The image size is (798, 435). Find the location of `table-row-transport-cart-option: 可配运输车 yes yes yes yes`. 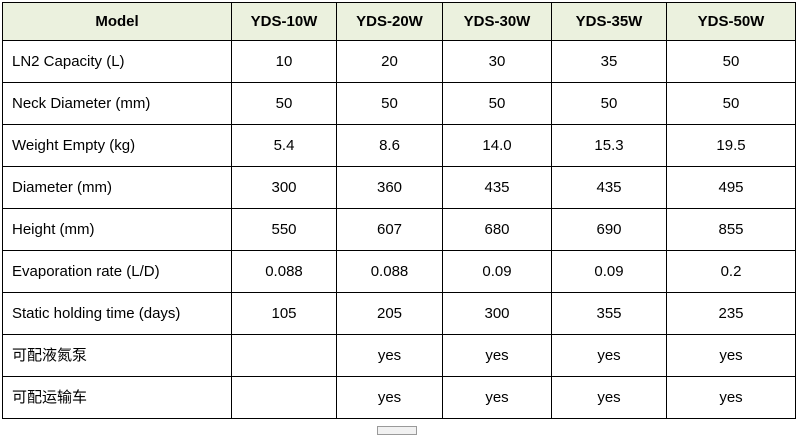

table-row-transport-cart-option: 可配运输车 yes yes yes yes is located at coordinates (399, 397).